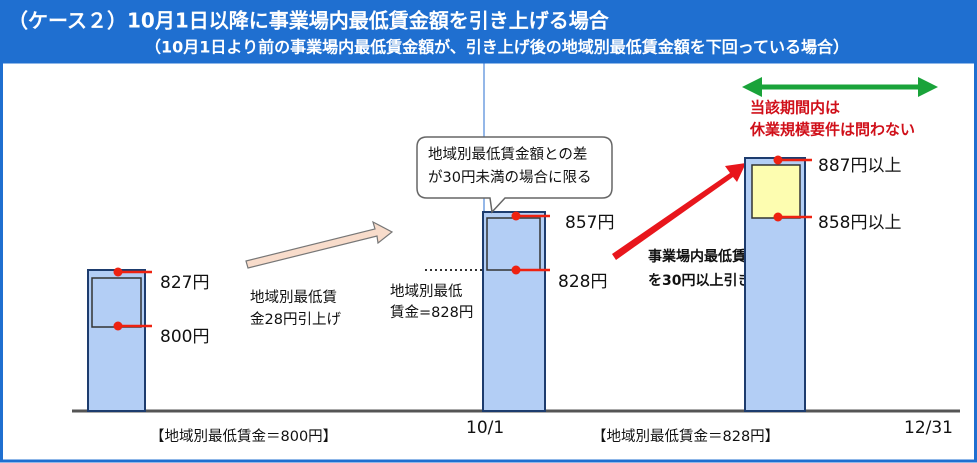  I want to click on amount: 828円, so click(582, 282).